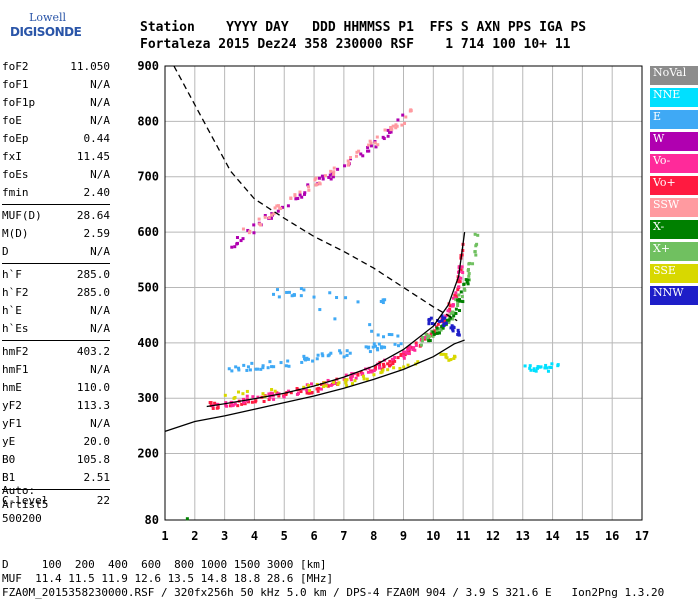 The height and width of the screenshot is (600, 700). I want to click on param-name: hmF1, so click(15, 369).